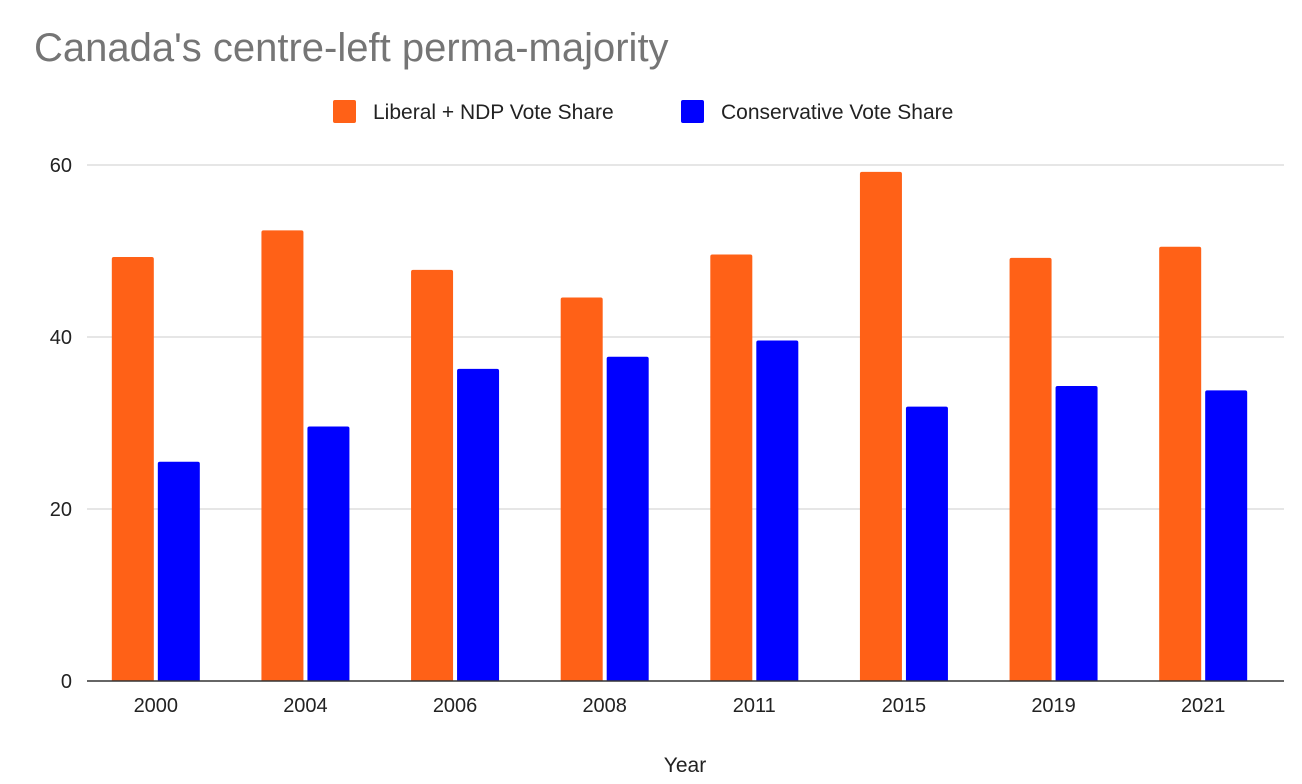 The height and width of the screenshot is (784, 1302). Describe the element at coordinates (455, 706) in the screenshot. I see `x-tick-label-2006: 2006` at that location.